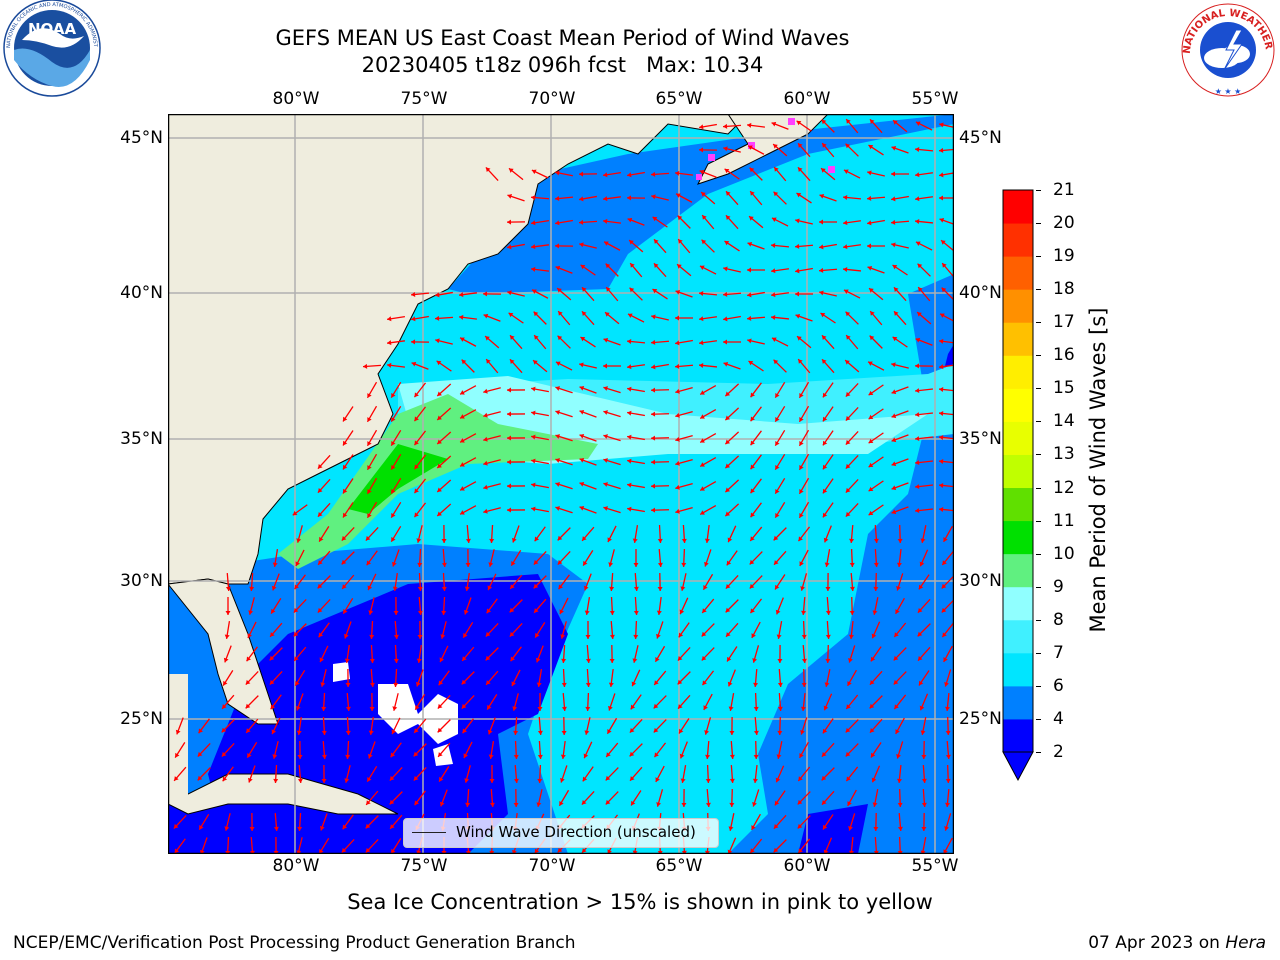 This screenshot has height=960, width=1280. What do you see at coordinates (807, 99) in the screenshot?
I see `lon-tick-top: 60°W` at bounding box center [807, 99].